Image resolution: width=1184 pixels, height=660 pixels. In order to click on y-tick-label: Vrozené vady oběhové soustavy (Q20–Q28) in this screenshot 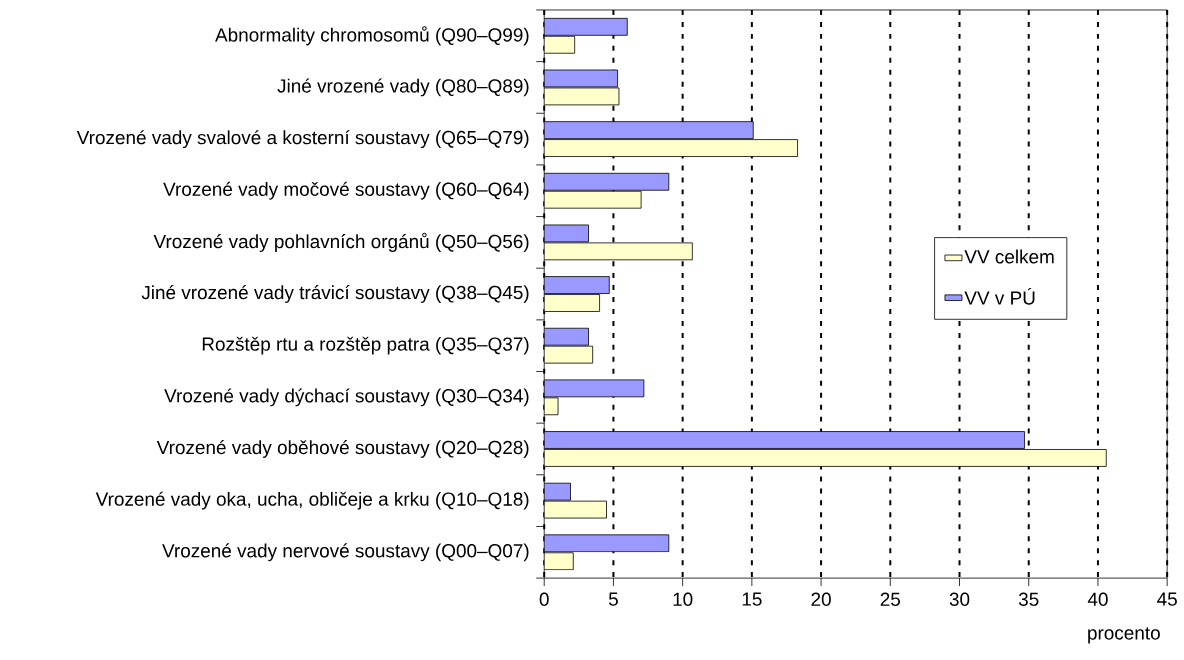, I will do `click(342, 449)`.